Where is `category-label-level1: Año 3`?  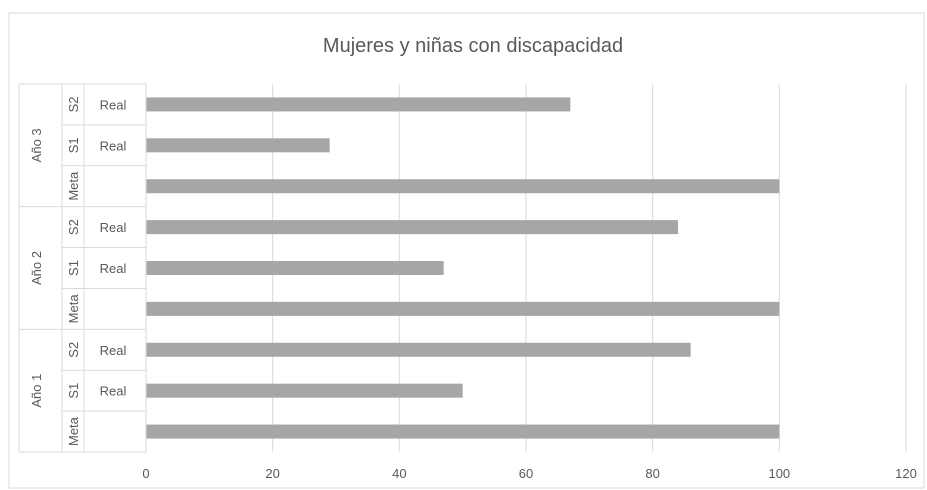
category-label-level1: Año 3 is located at coordinates (36, 145).